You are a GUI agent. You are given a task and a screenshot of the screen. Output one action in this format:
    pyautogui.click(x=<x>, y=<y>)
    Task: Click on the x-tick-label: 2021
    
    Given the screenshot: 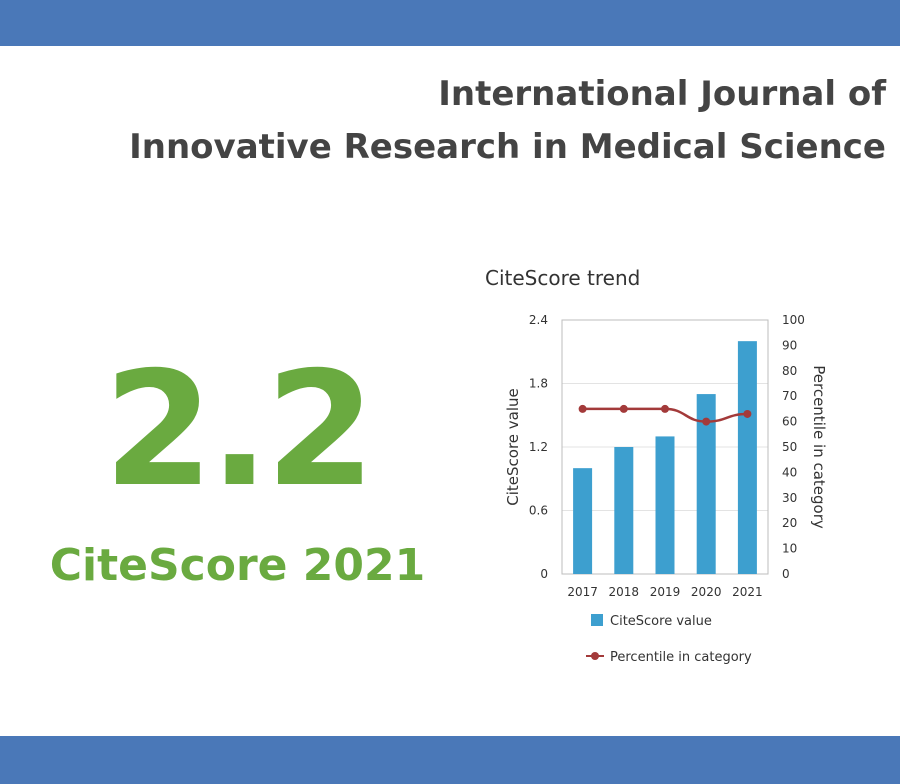 What is the action you would take?
    pyautogui.click(x=747, y=592)
    